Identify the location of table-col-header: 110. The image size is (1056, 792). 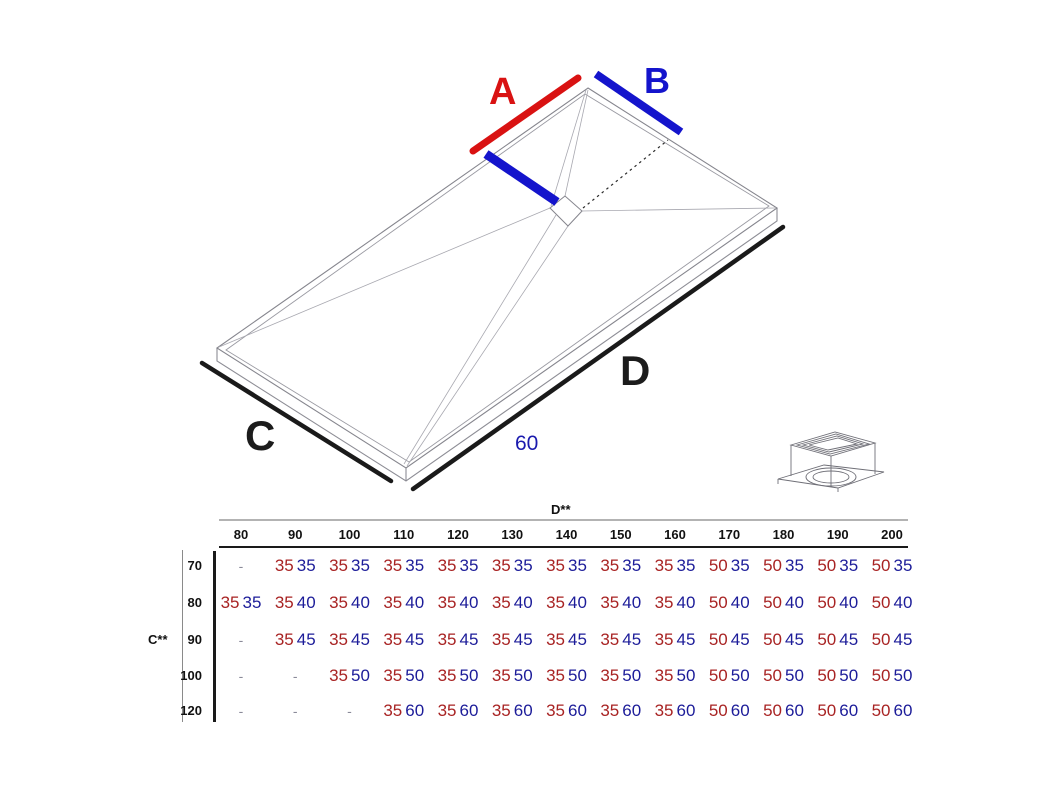
(404, 534).